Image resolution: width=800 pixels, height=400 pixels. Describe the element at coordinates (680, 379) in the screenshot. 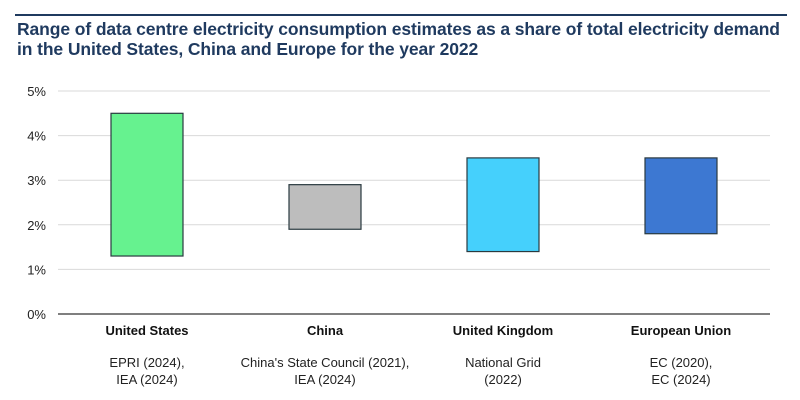

I see `x-source-label: EC (2024)` at that location.